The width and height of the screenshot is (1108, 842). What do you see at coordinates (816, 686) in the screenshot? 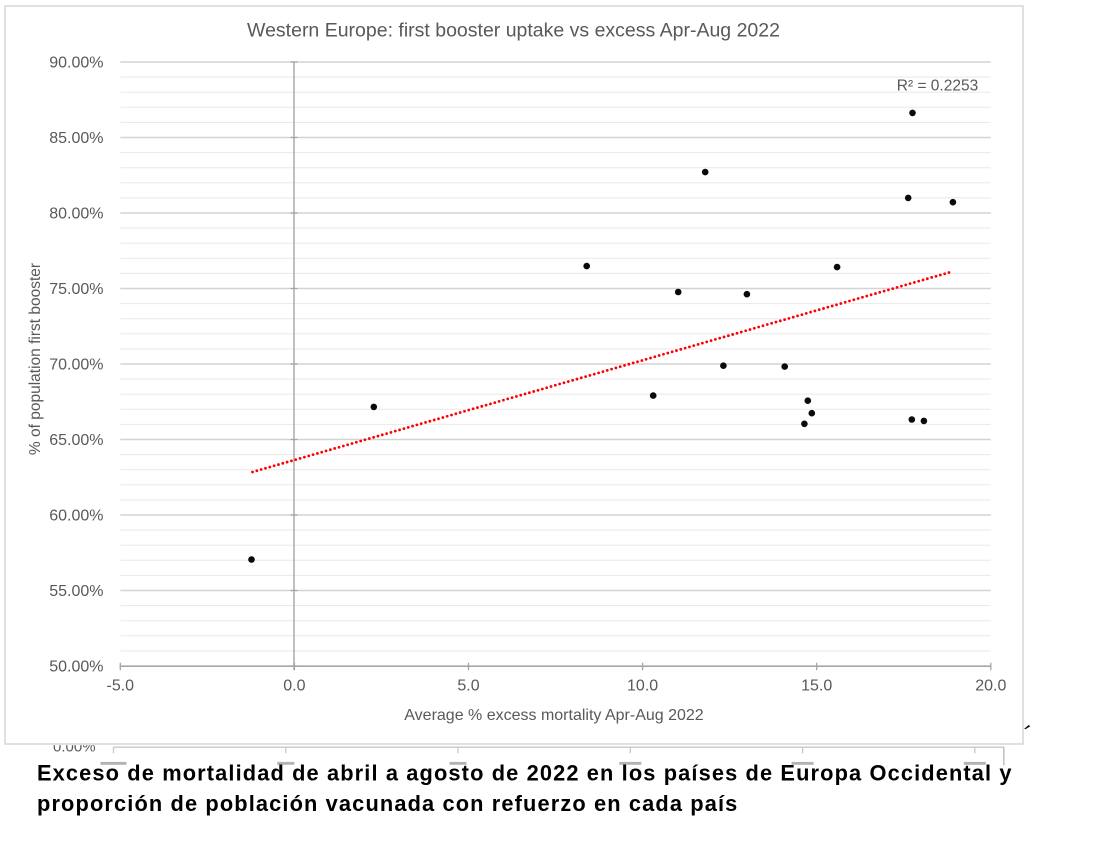
I see `svg-text: 15.0` at bounding box center [816, 686].